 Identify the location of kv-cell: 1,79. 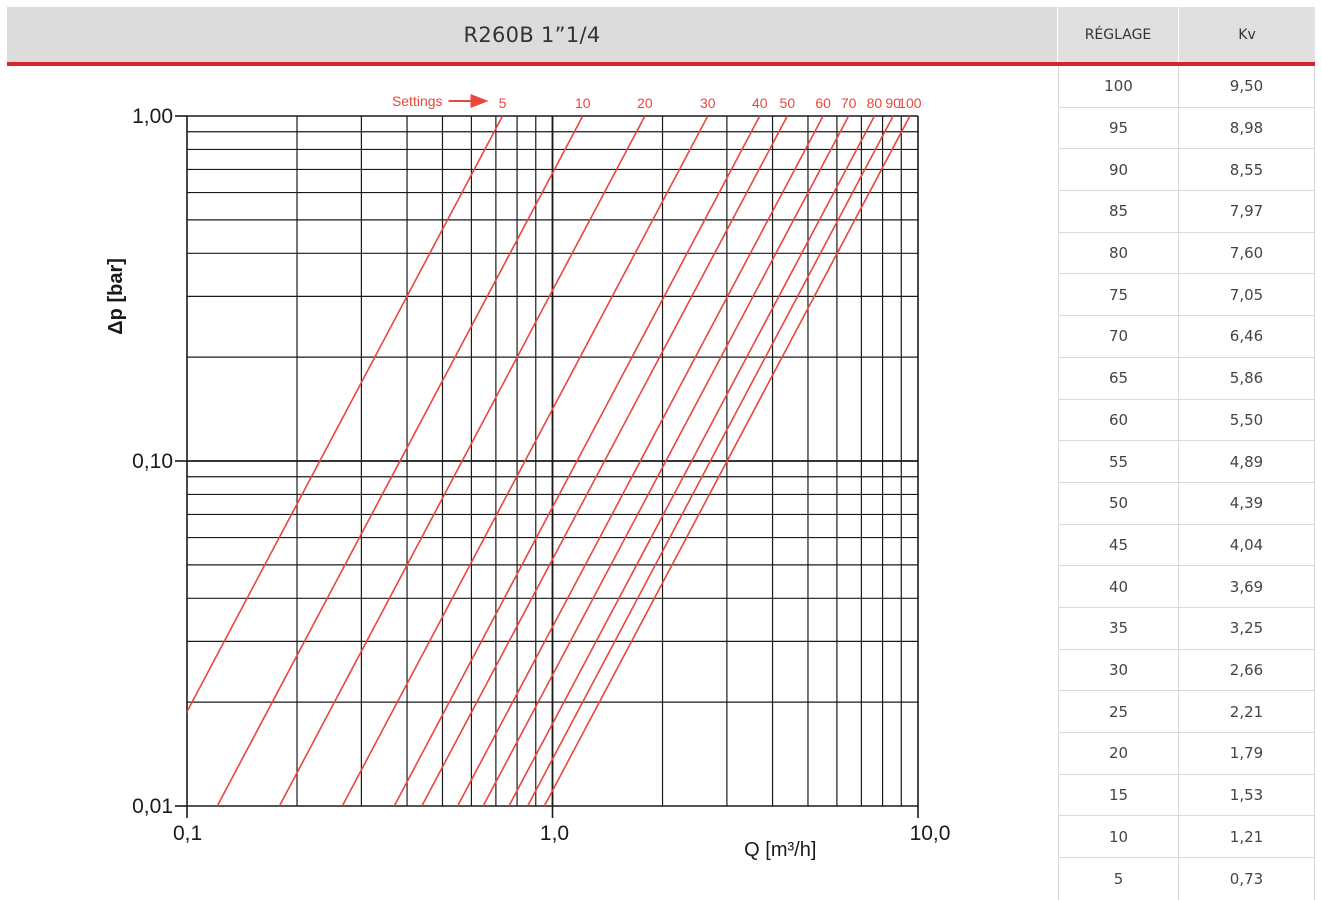
(1247, 753).